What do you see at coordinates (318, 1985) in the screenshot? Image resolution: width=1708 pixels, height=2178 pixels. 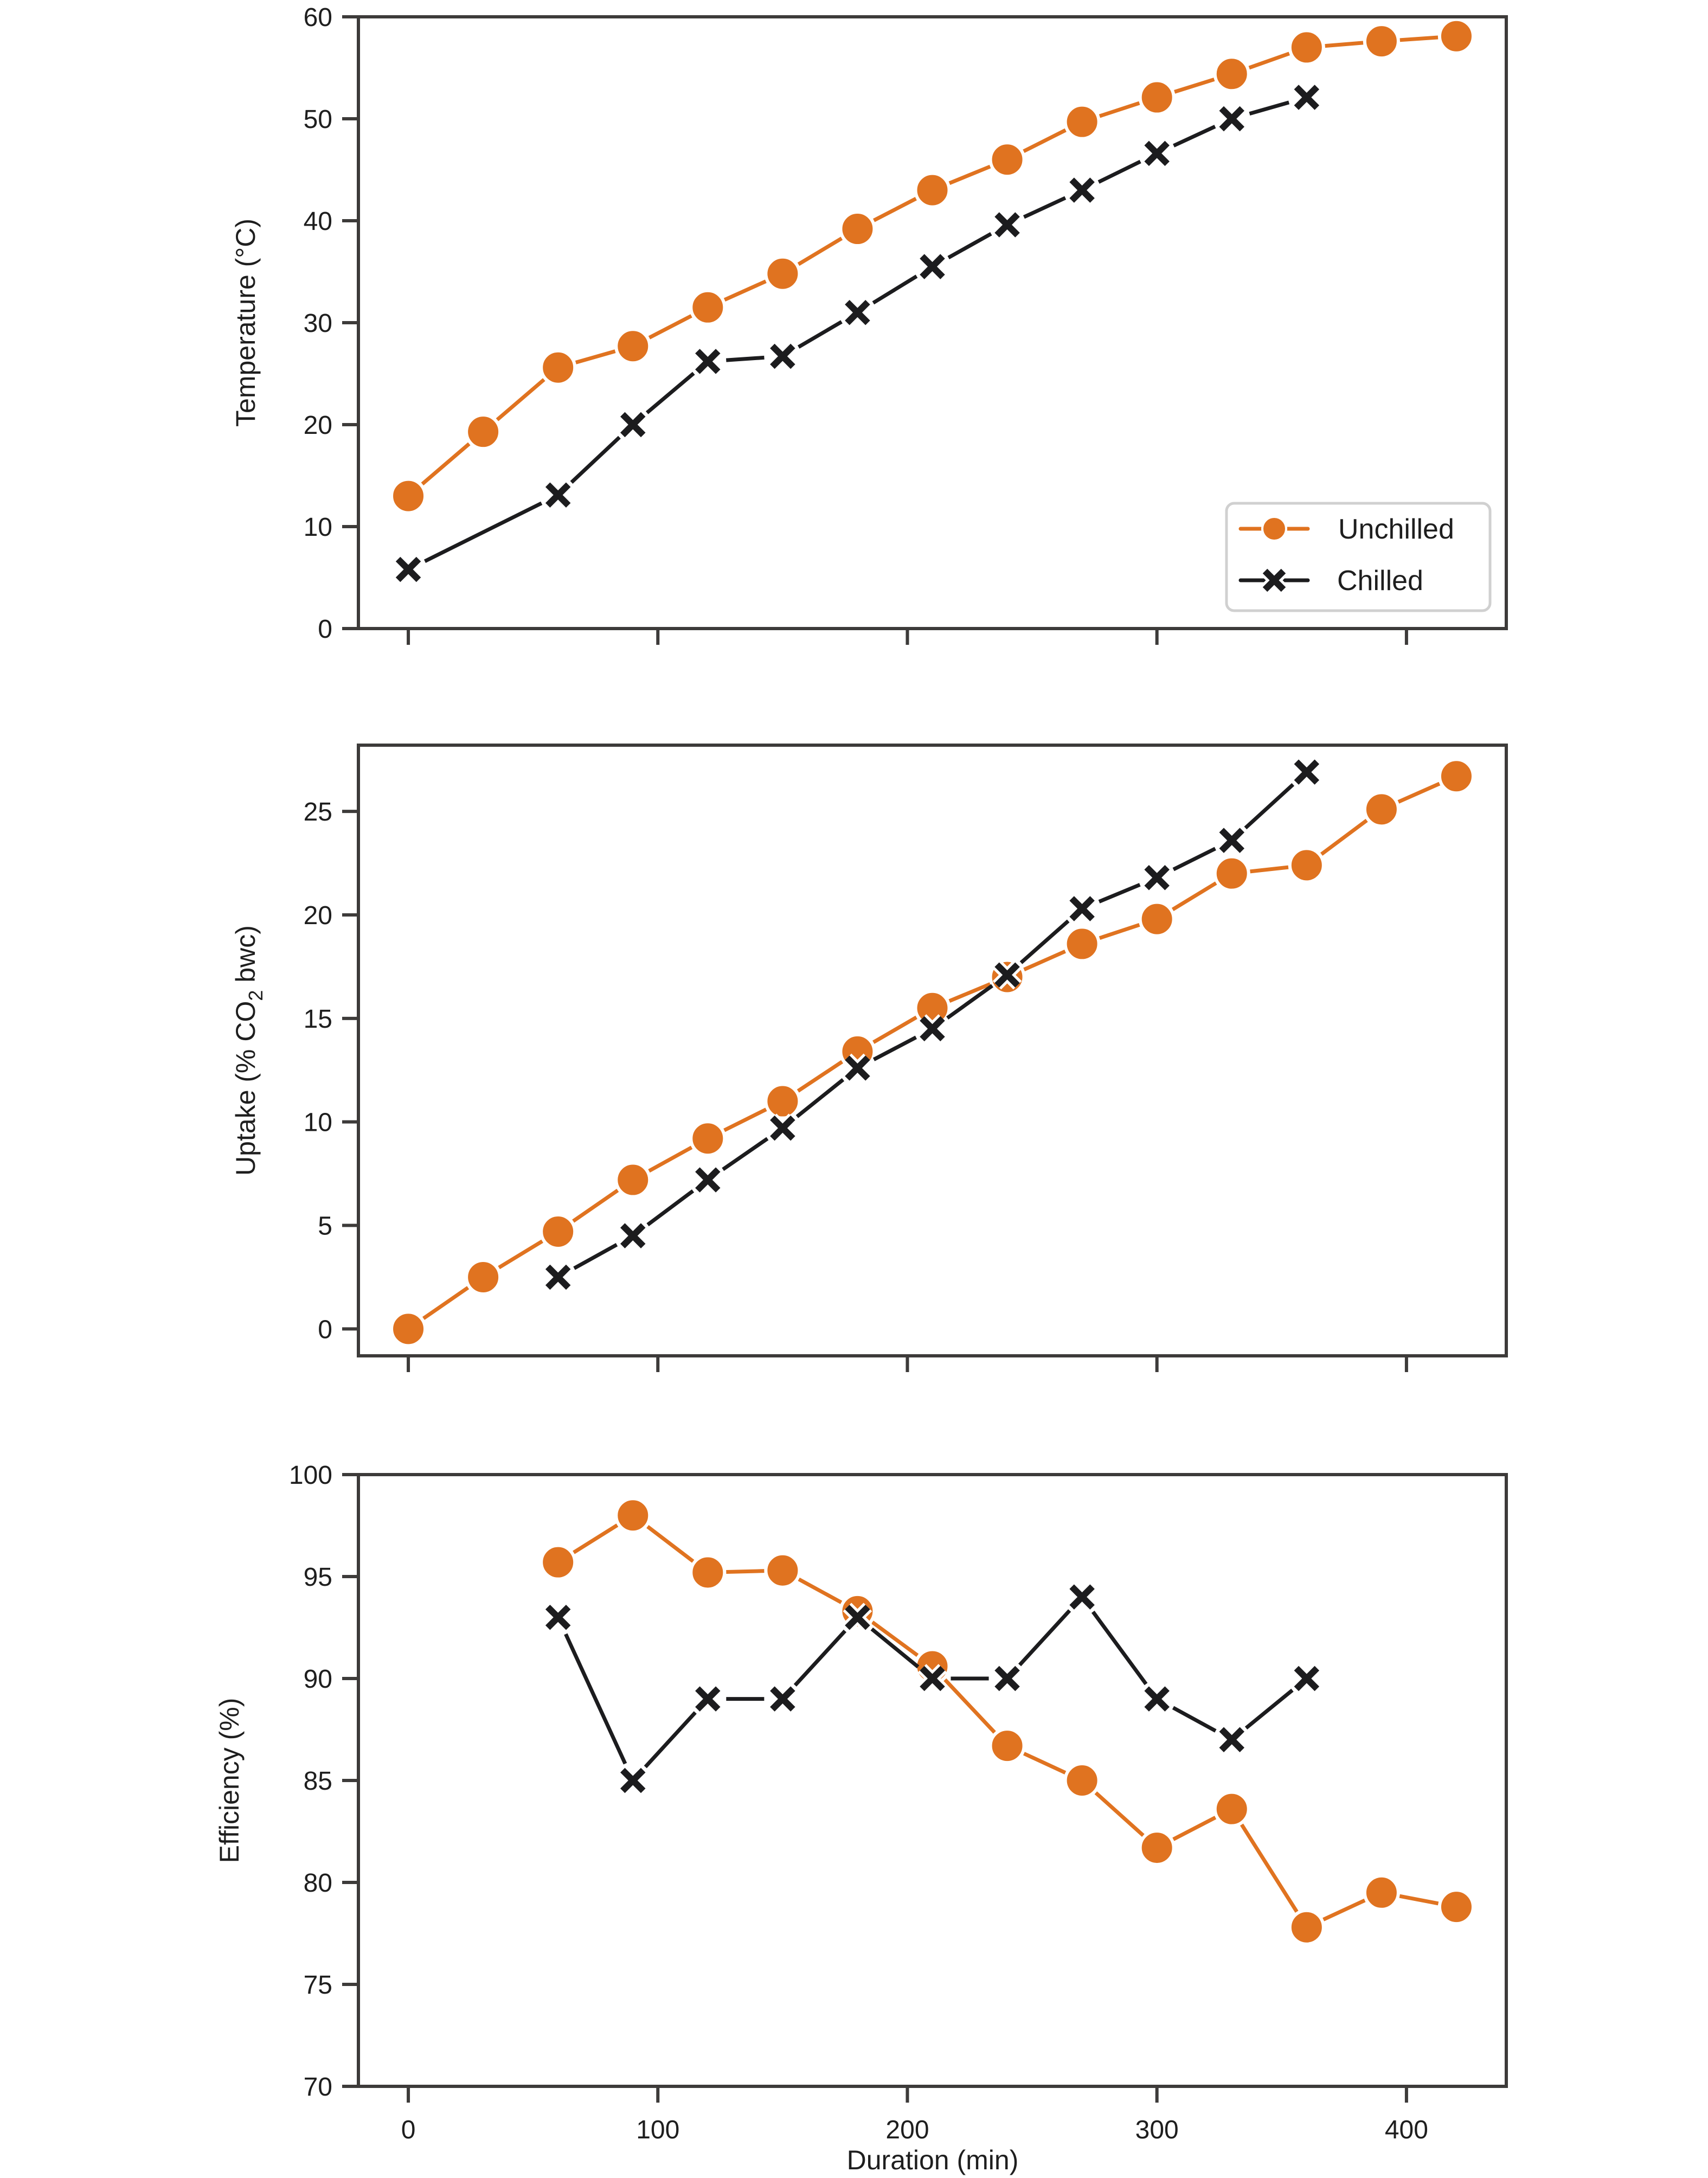 I see `y-tick-label: 75` at bounding box center [318, 1985].